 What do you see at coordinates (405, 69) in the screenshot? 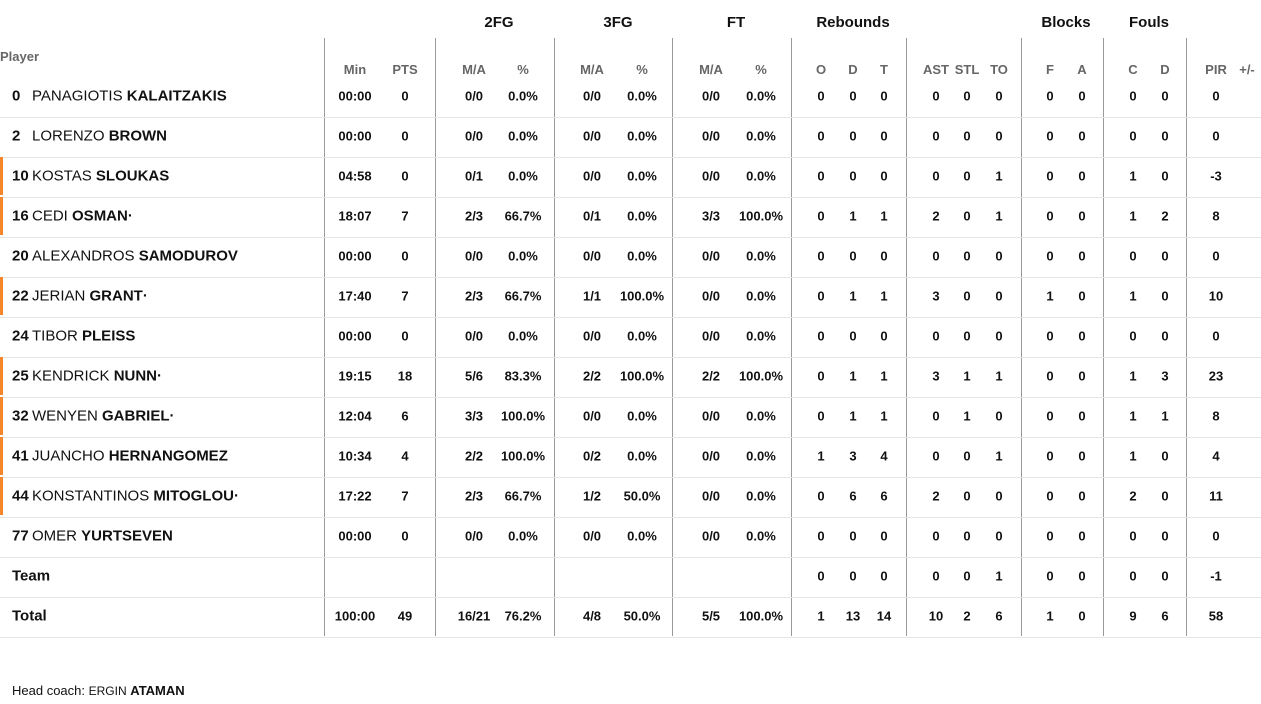
I see `column-header: PTS` at bounding box center [405, 69].